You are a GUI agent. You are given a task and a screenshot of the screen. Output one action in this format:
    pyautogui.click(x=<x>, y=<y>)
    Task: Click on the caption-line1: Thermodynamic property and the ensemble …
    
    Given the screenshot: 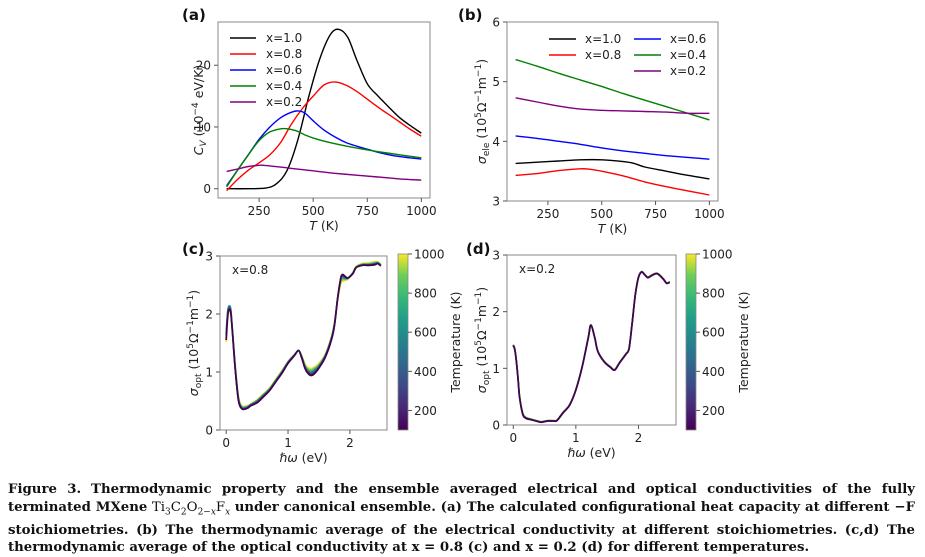 What is the action you would take?
    pyautogui.click(x=462, y=498)
    